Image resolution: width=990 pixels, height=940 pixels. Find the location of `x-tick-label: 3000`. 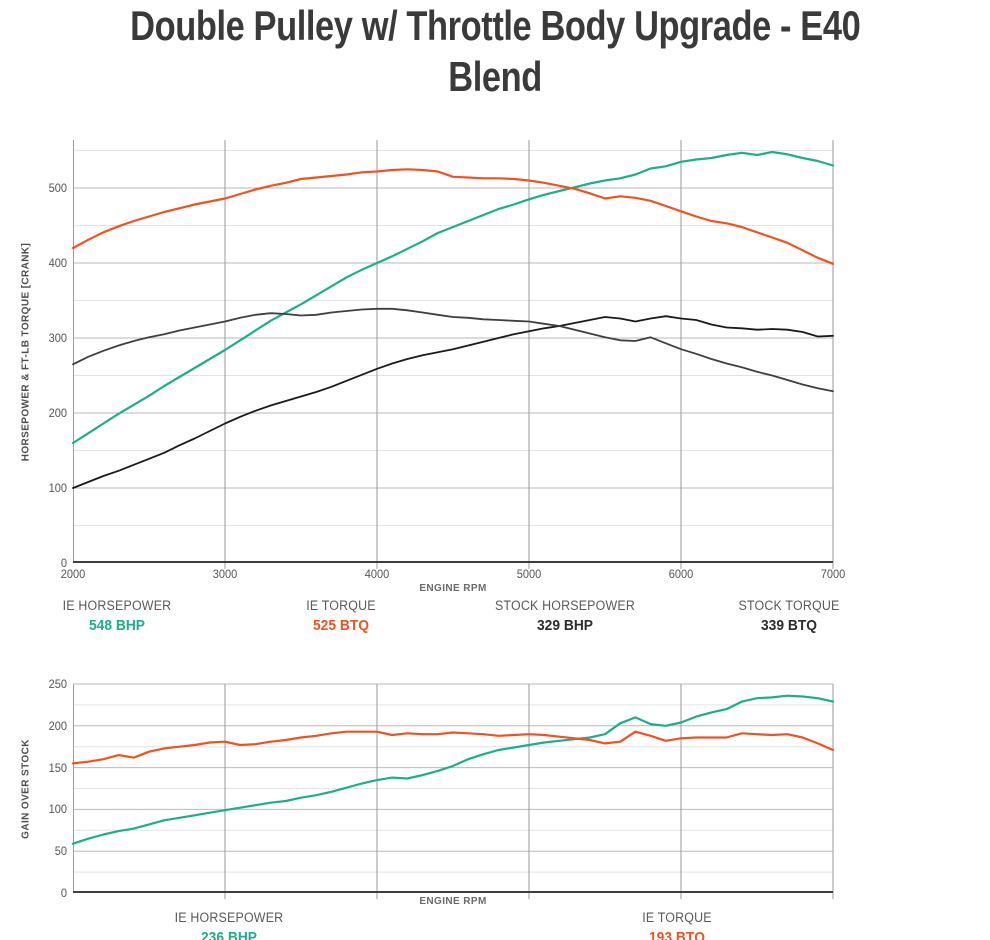

x-tick-label: 3000 is located at coordinates (225, 574).